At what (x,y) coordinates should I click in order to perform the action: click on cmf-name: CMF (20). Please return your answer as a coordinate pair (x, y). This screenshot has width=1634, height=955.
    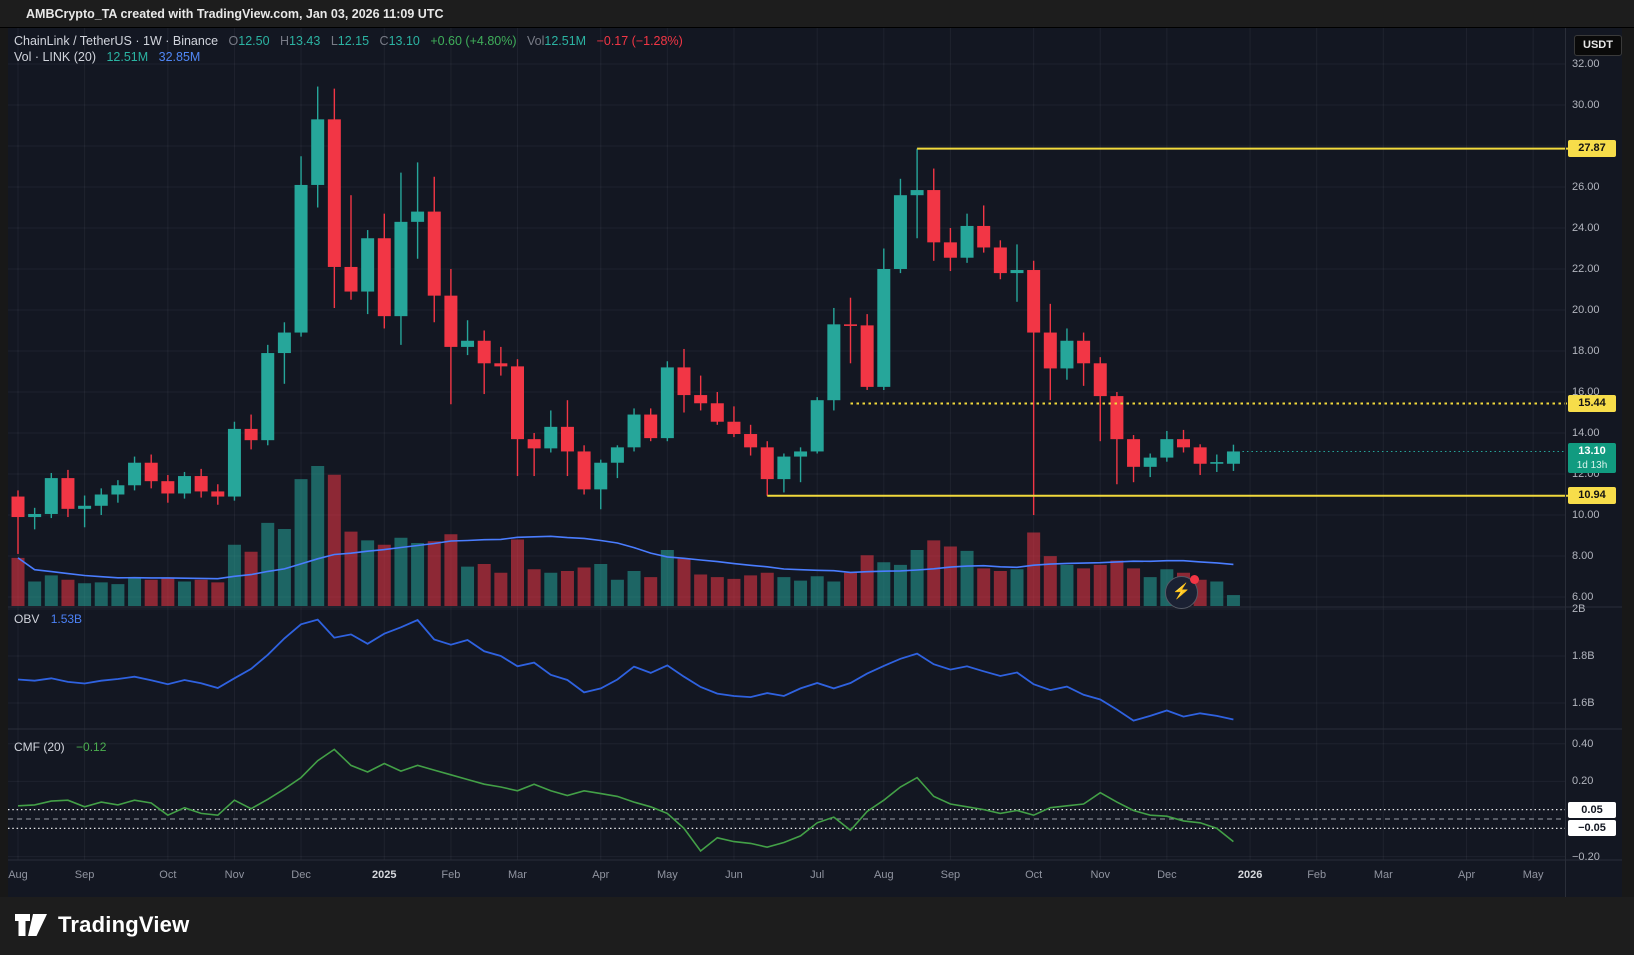
    Looking at the image, I should click on (39, 747).